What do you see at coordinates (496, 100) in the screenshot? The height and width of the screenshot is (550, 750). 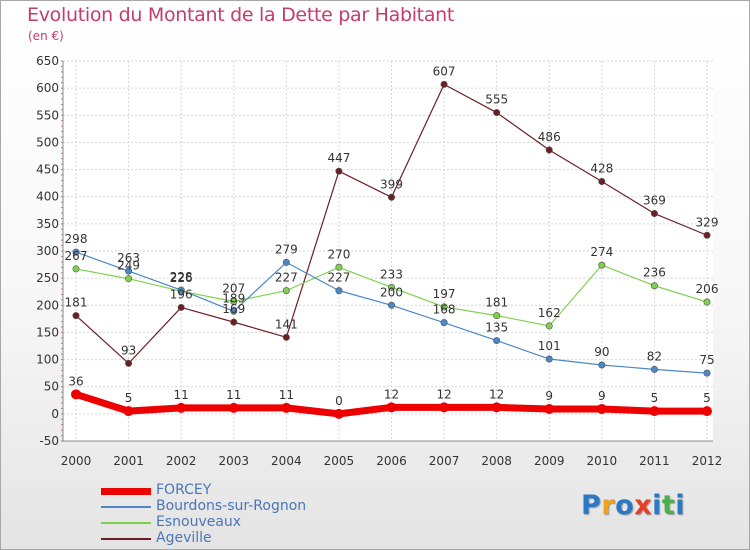 I see `data-label-ageville: 555` at bounding box center [496, 100].